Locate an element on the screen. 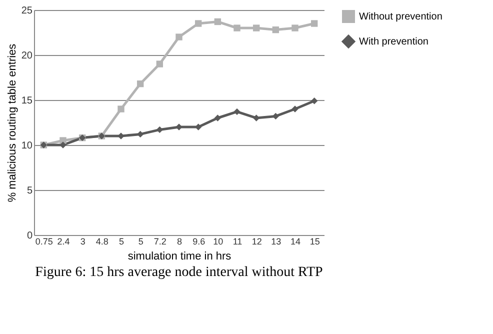 This screenshot has width=493, height=334. x-tick-label: 12 is located at coordinates (257, 241).